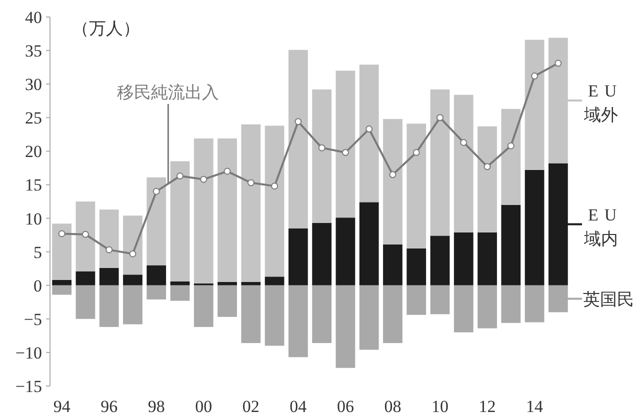 Image resolution: width=640 pixels, height=419 pixels. What do you see at coordinates (203, 406) in the screenshot?
I see `x-tick-label: 00` at bounding box center [203, 406].